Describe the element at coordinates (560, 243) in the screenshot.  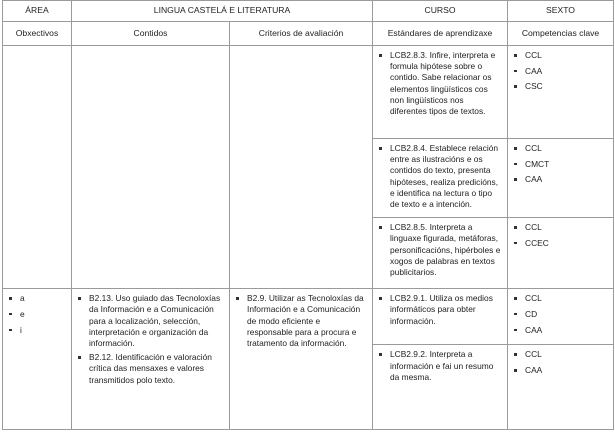
I see `competence-item: CCEC` at that location.